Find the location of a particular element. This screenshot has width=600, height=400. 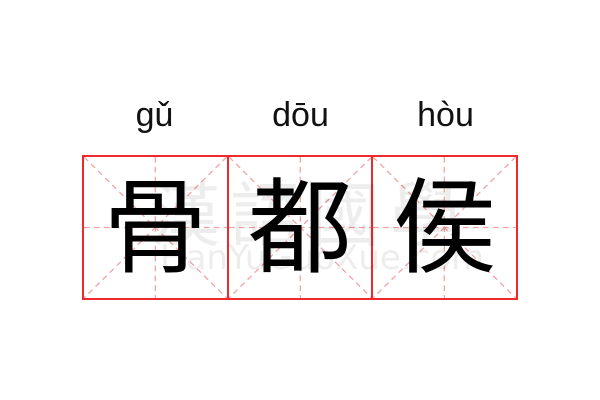

character-2: 都 is located at coordinates (300, 227).